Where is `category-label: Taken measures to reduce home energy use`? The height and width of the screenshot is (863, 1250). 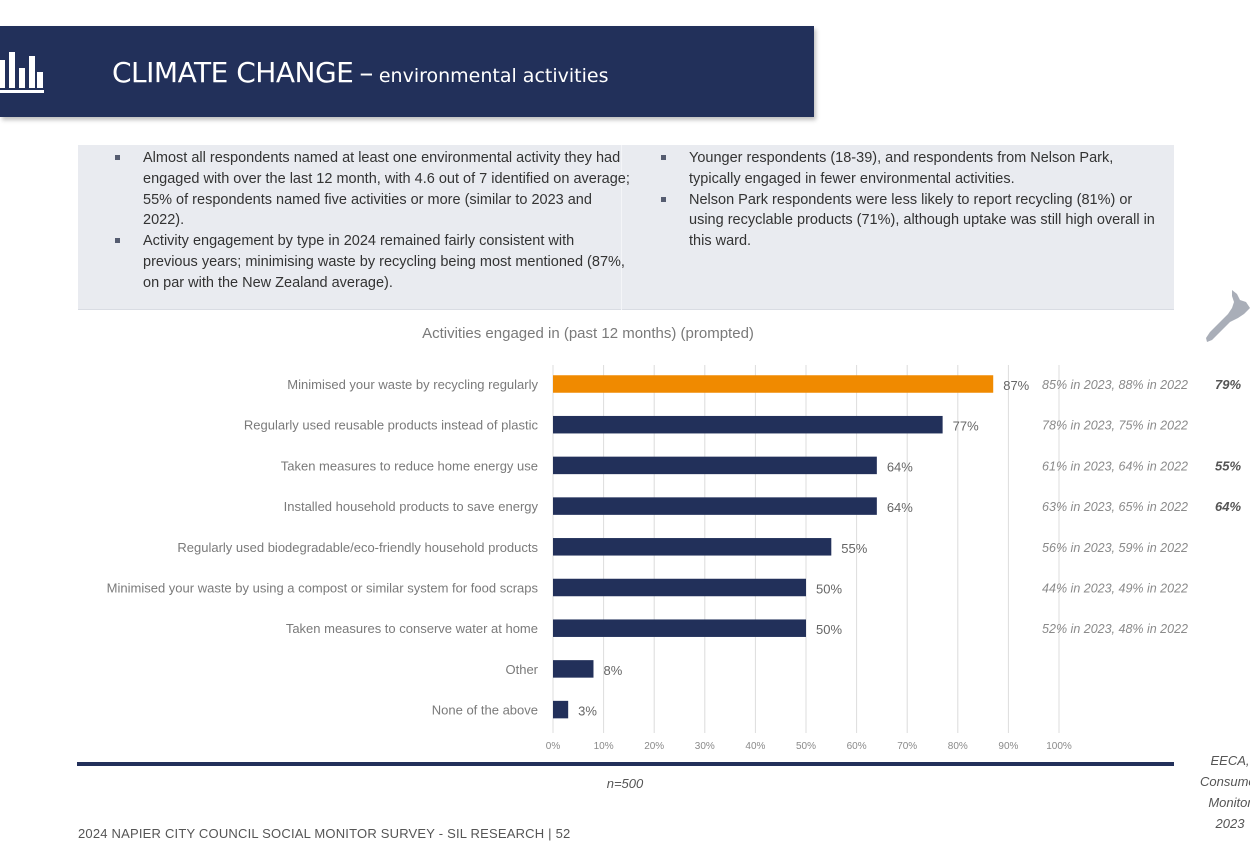
category-label: Taken measures to reduce home energy use is located at coordinates (409, 465).